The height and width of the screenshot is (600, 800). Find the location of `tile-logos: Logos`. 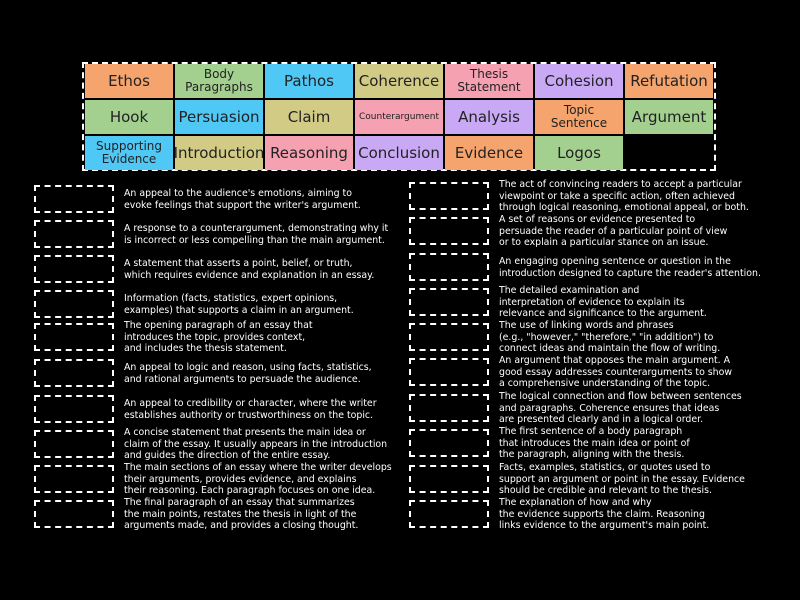

tile-logos: Logos is located at coordinates (579, 153).